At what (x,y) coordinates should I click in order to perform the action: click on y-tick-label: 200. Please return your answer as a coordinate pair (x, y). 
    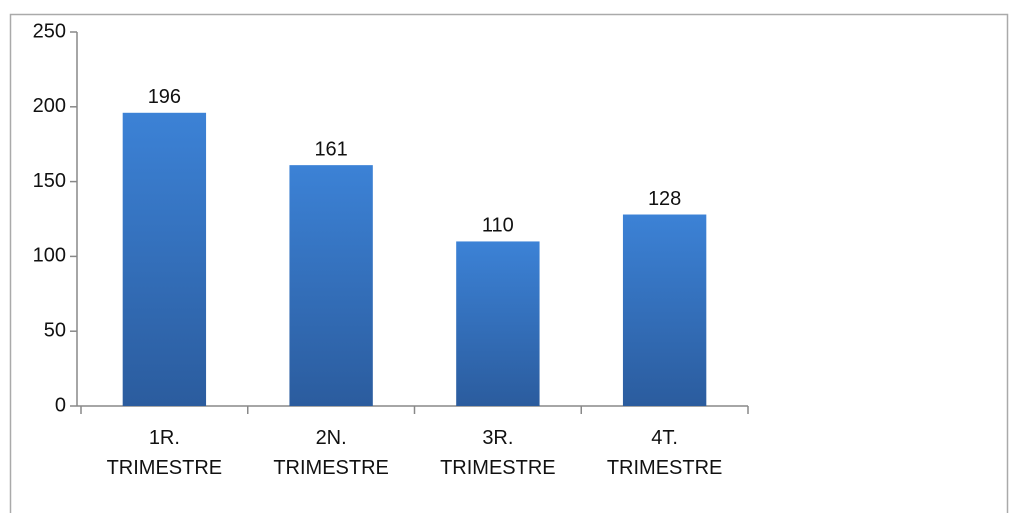
    Looking at the image, I should click on (49, 106).